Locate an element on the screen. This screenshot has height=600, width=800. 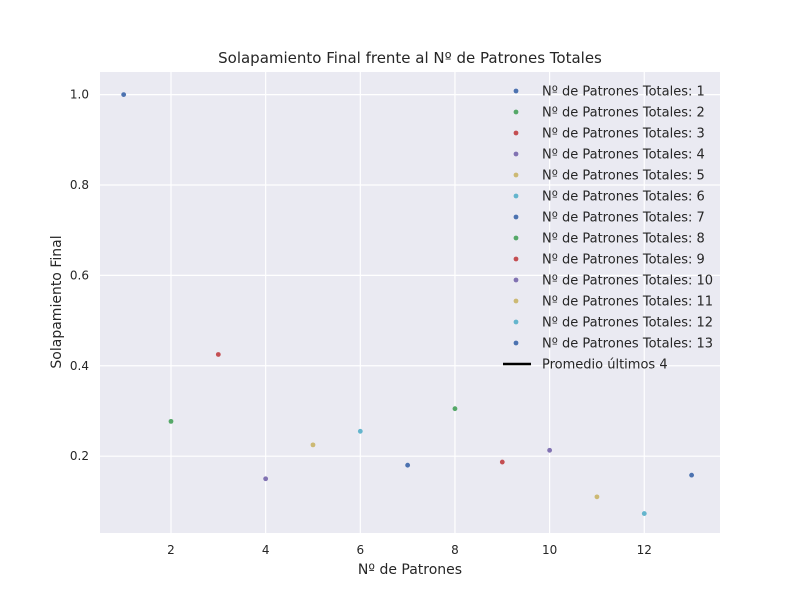
legend-entry: Nº de Patrones Totales: 3 is located at coordinates (623, 134).